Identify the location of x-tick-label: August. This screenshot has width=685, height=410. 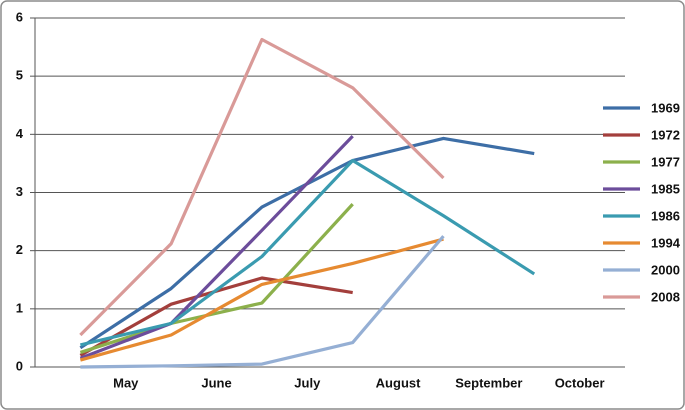
(398, 382).